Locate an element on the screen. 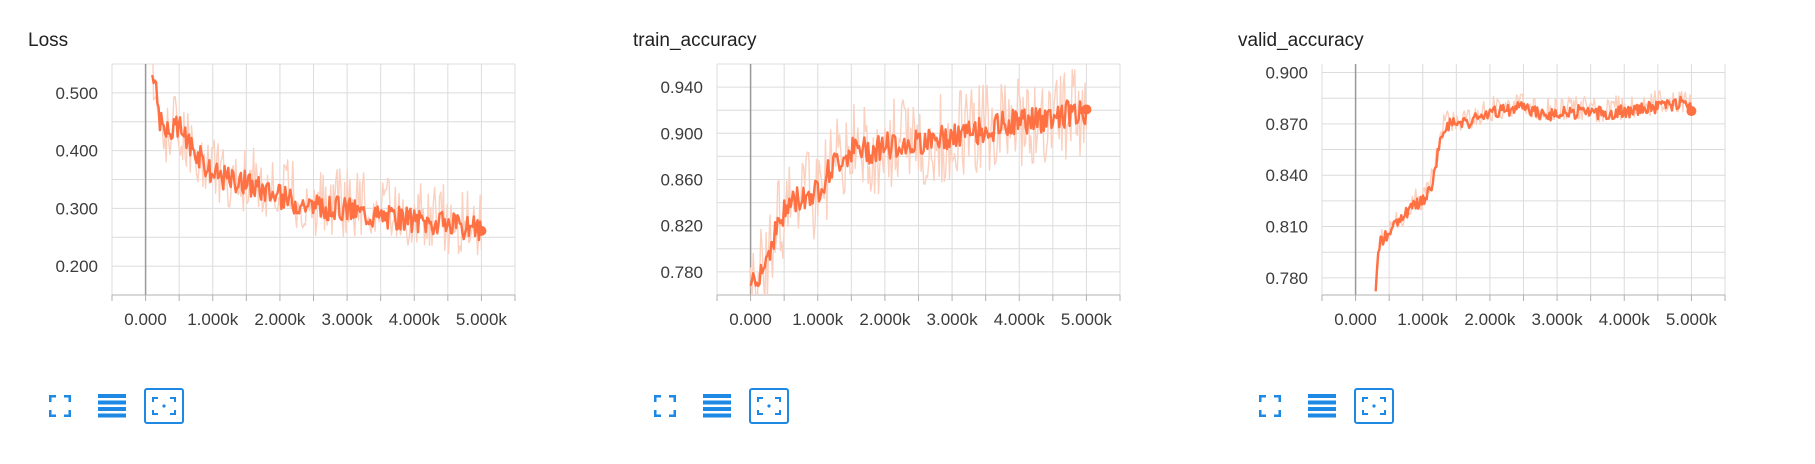  y-tick-label: 0.200 is located at coordinates (76, 266).